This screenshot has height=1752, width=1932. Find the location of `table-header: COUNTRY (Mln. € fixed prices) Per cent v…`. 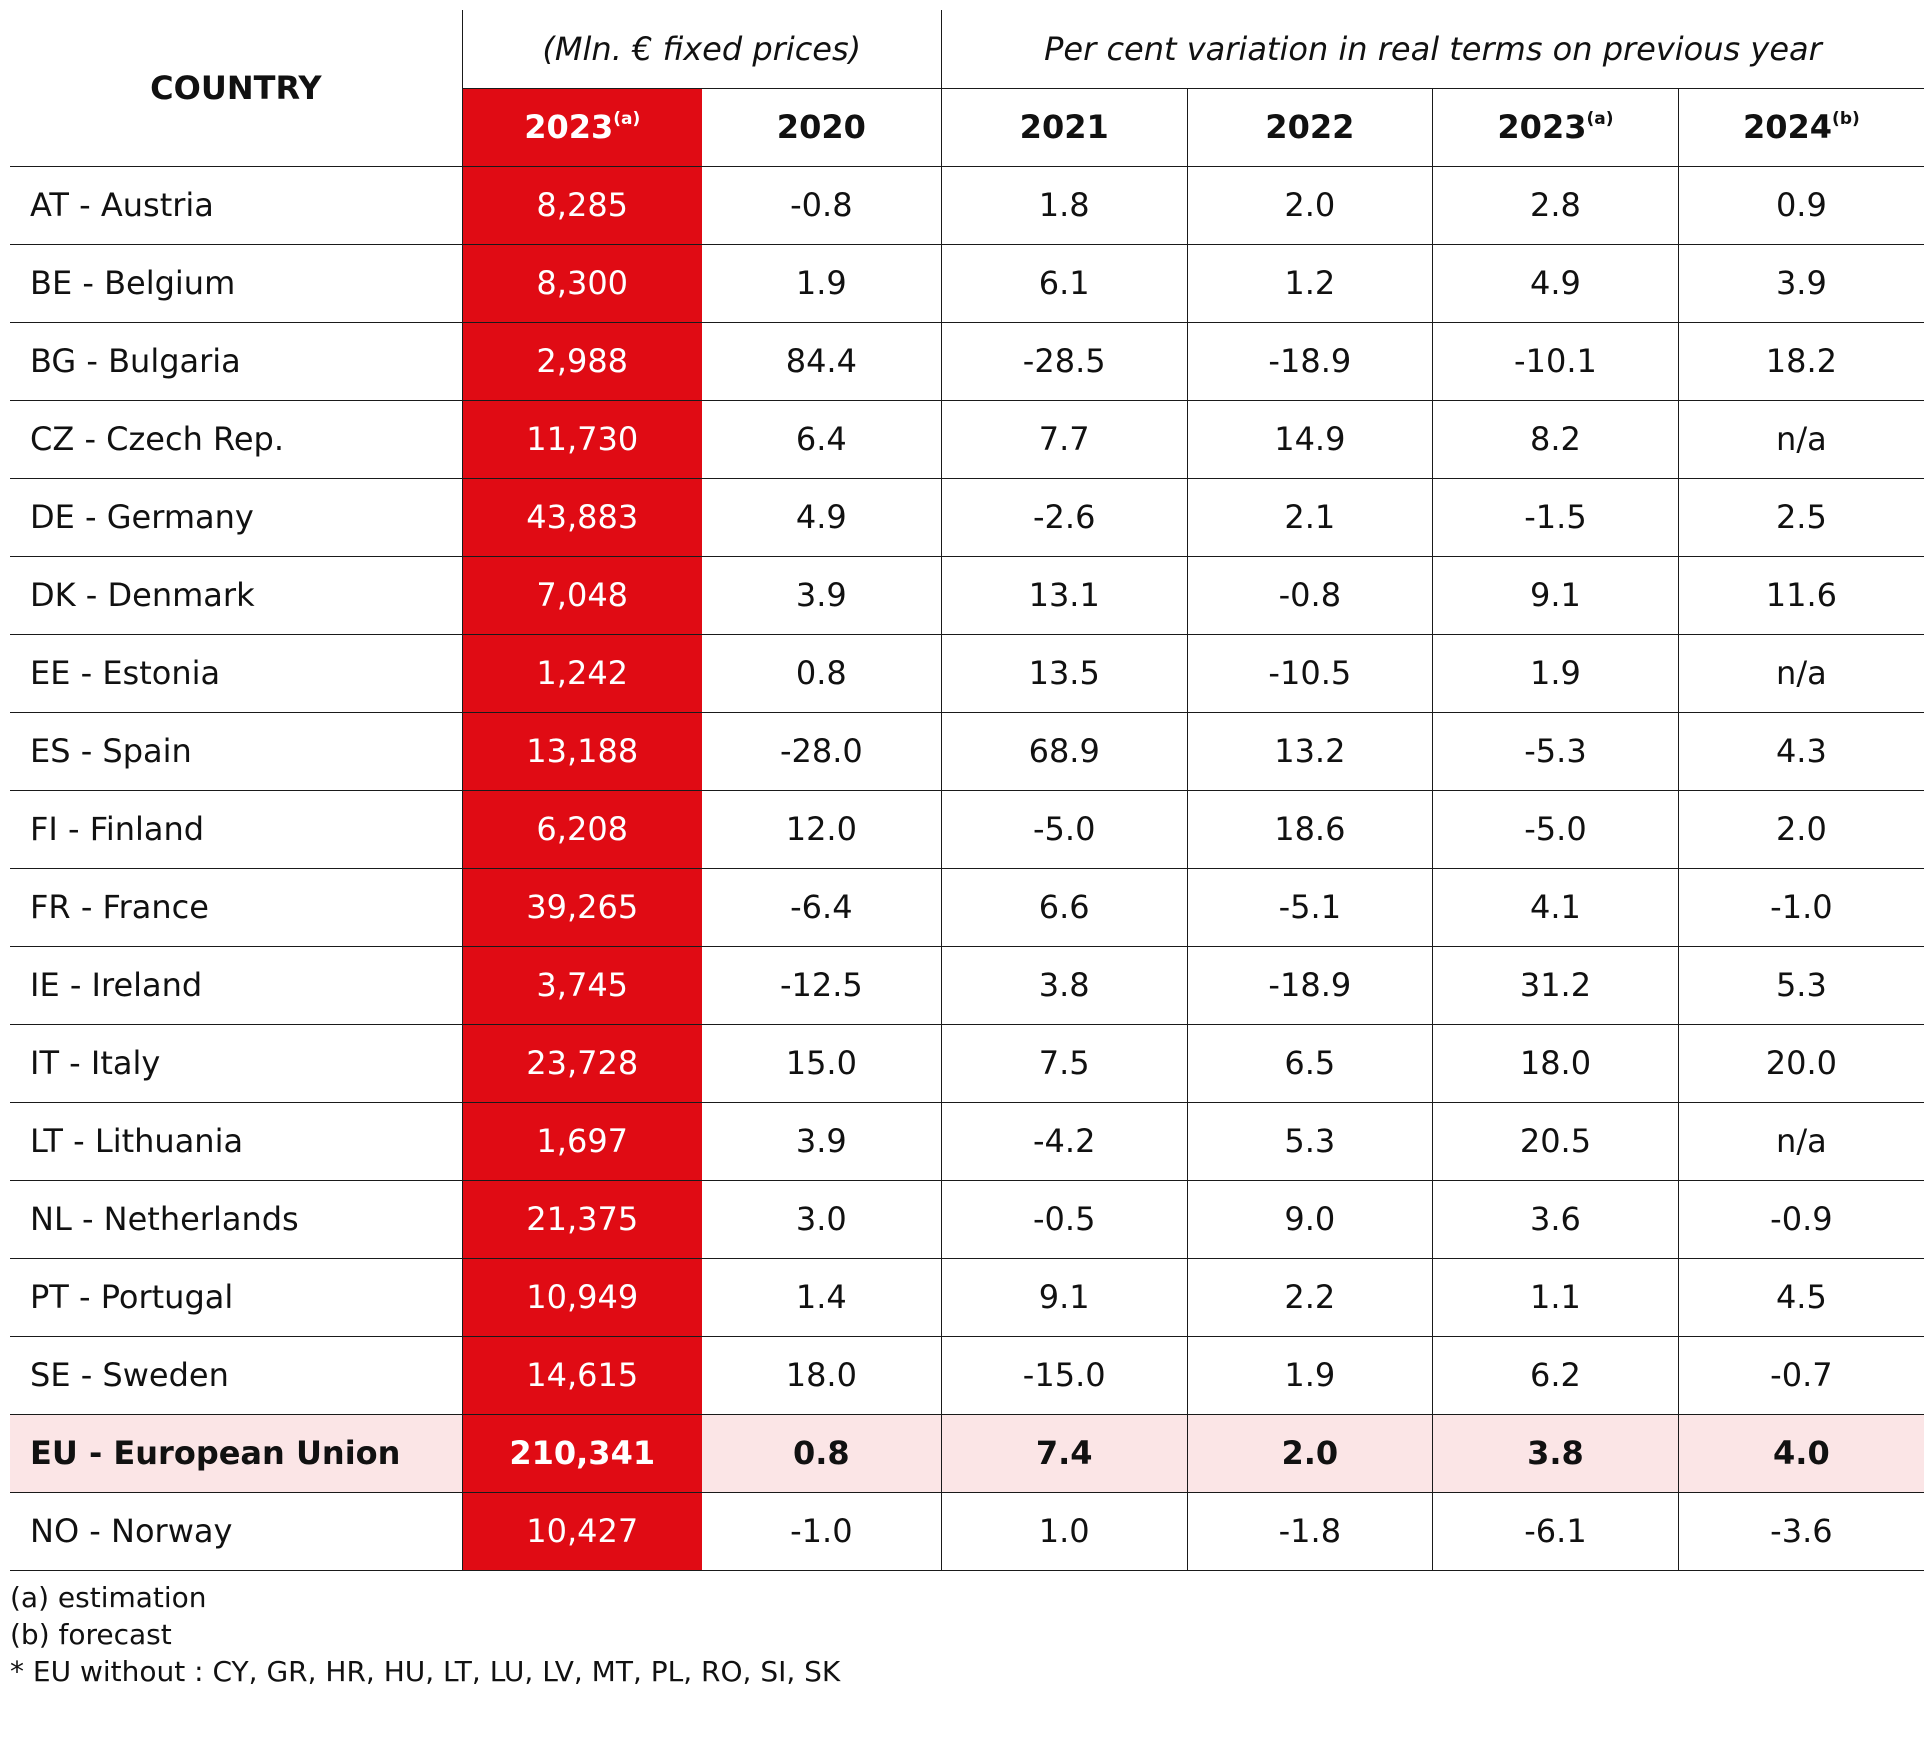

table-header: COUNTRY (Mln. € fixed prices) Per cent v… is located at coordinates (967, 88).